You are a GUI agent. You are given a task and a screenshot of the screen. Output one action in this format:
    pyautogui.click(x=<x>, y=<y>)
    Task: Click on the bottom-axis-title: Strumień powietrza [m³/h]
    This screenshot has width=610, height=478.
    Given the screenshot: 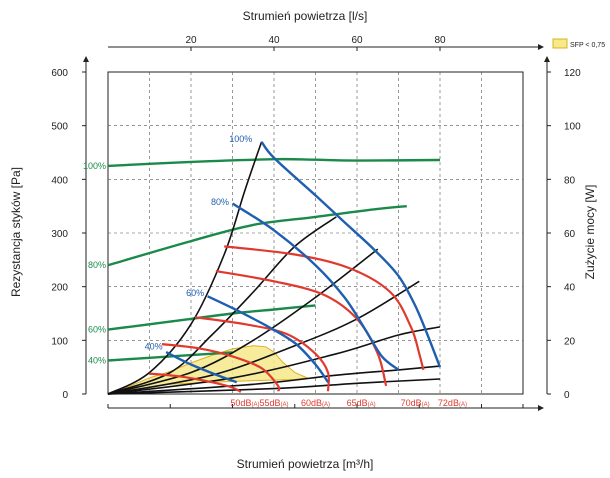 What is the action you would take?
    pyautogui.click(x=305, y=464)
    